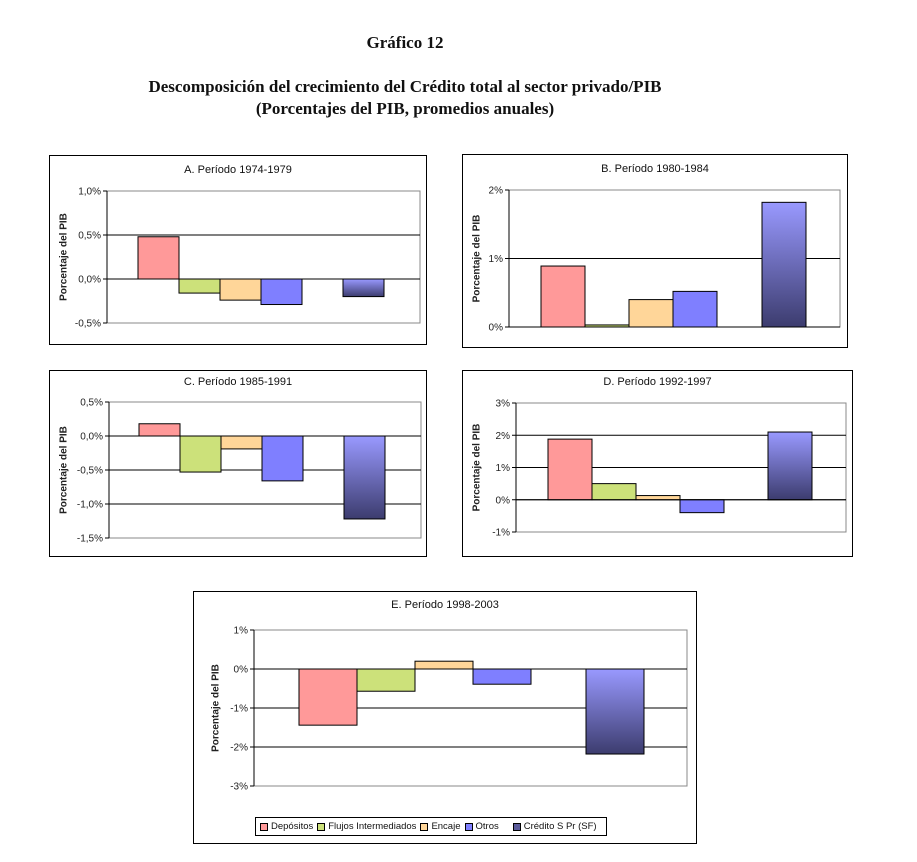 The height and width of the screenshot is (862, 917). I want to click on y-tick-label: -1,0%, so click(90, 505).